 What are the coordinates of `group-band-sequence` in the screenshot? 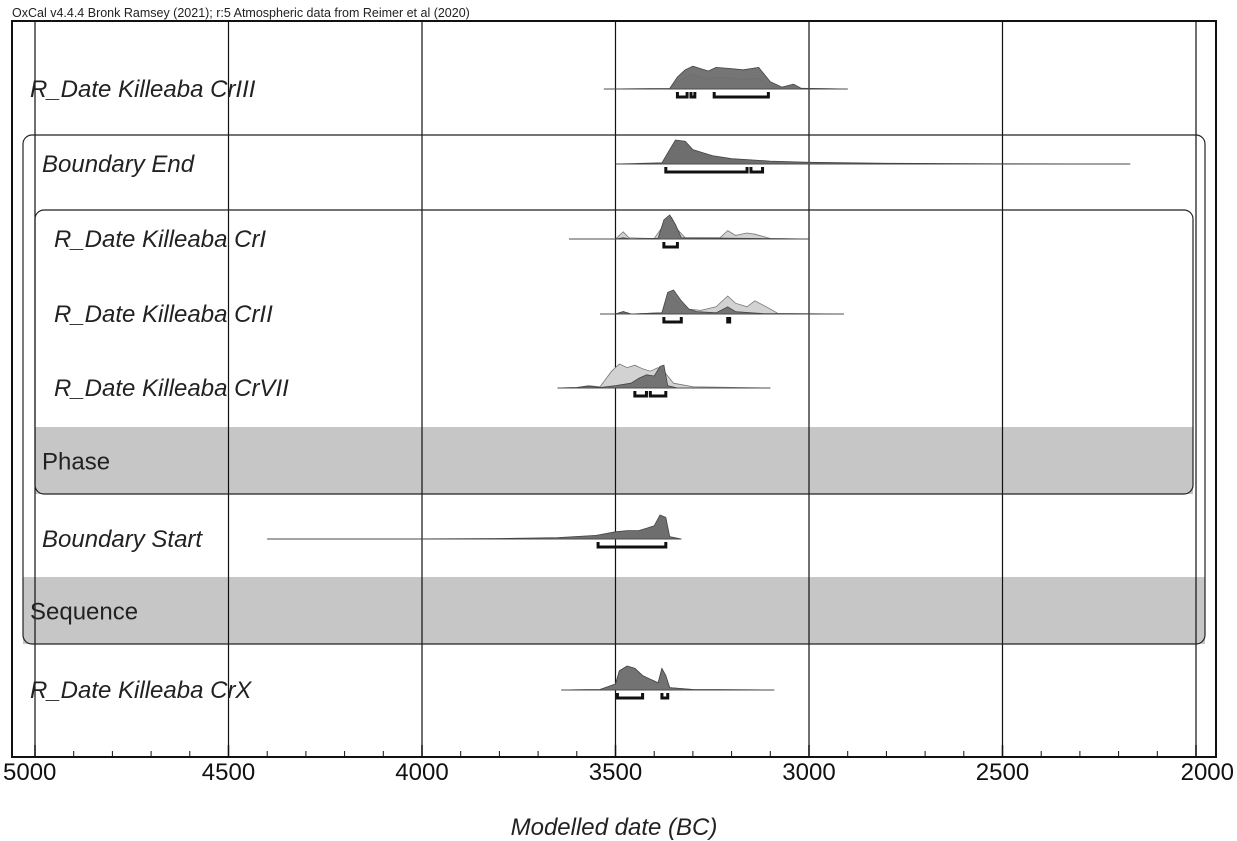 It's located at (614, 610).